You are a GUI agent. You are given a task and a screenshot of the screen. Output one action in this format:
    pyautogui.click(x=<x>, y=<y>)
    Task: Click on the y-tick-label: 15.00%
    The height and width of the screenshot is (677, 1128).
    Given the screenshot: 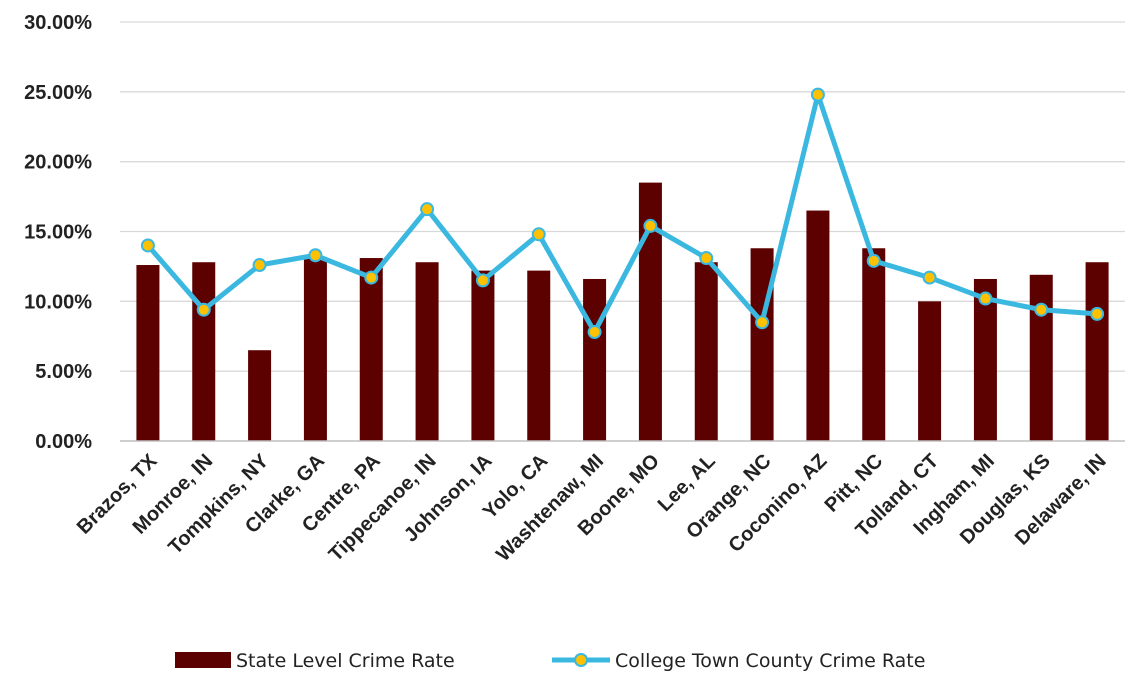 What is the action you would take?
    pyautogui.click(x=58, y=233)
    